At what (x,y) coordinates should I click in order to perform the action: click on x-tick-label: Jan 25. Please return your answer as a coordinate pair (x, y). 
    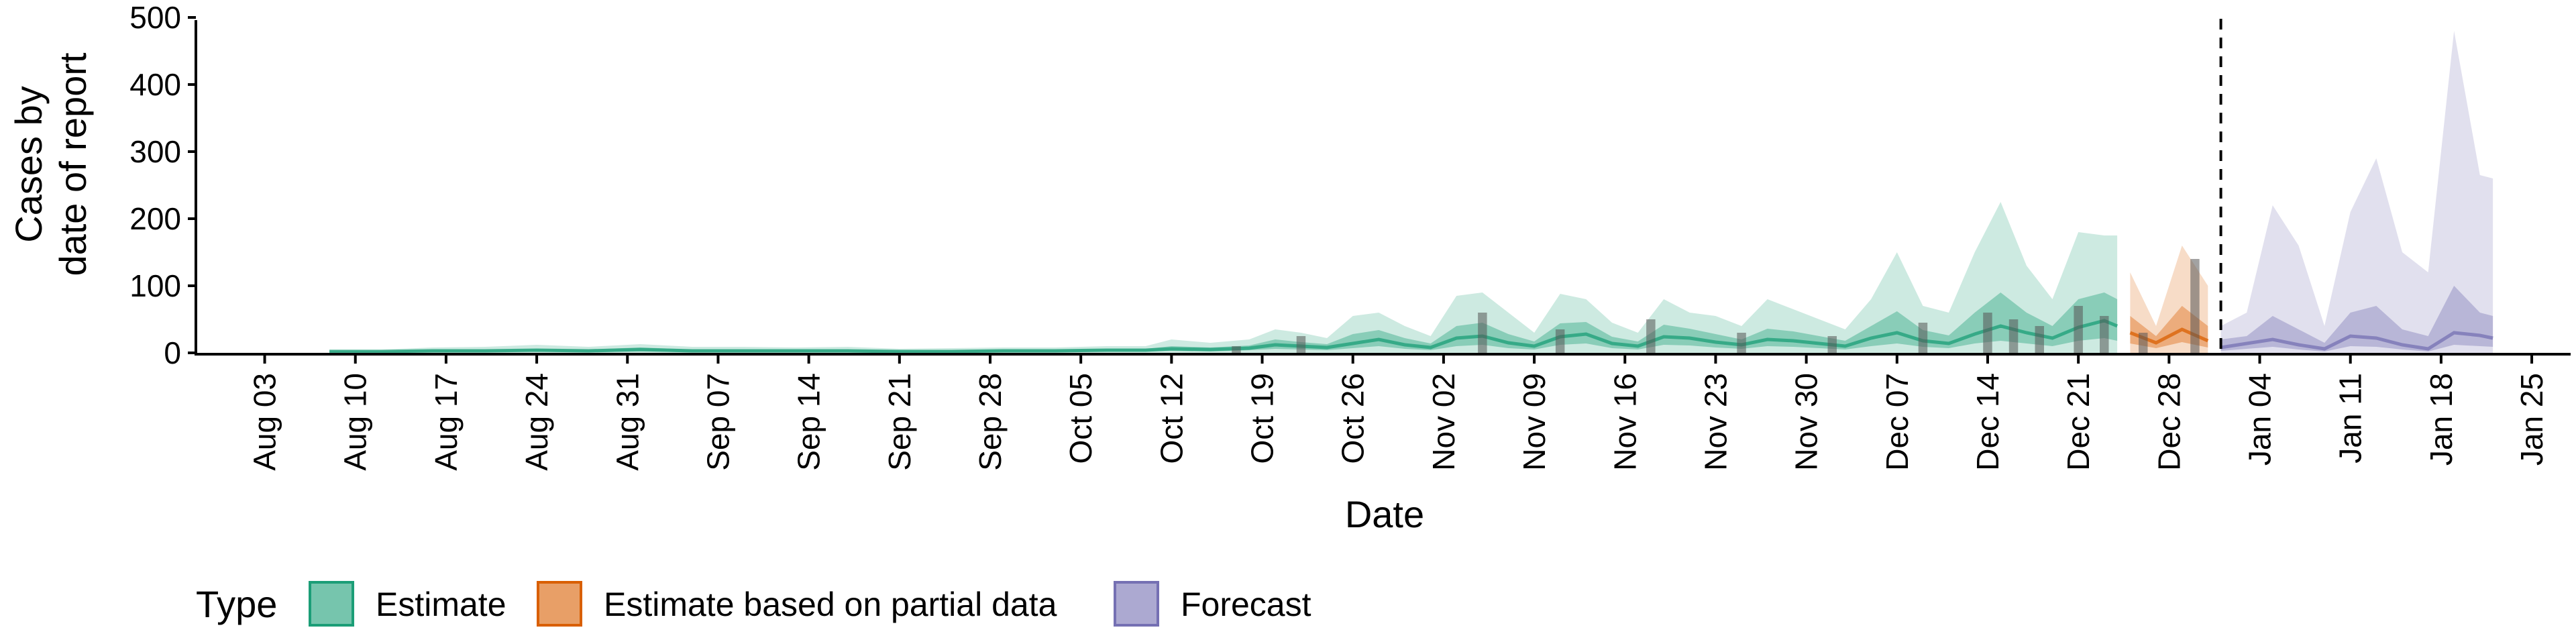
    Looking at the image, I should click on (2531, 419).